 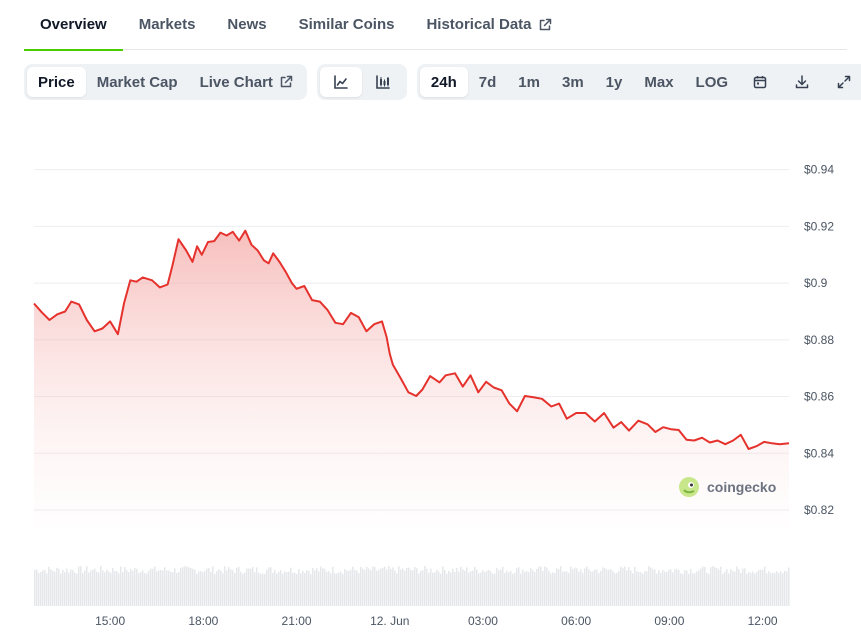 I want to click on tab-similar-coins: Similar Coins, so click(x=347, y=25).